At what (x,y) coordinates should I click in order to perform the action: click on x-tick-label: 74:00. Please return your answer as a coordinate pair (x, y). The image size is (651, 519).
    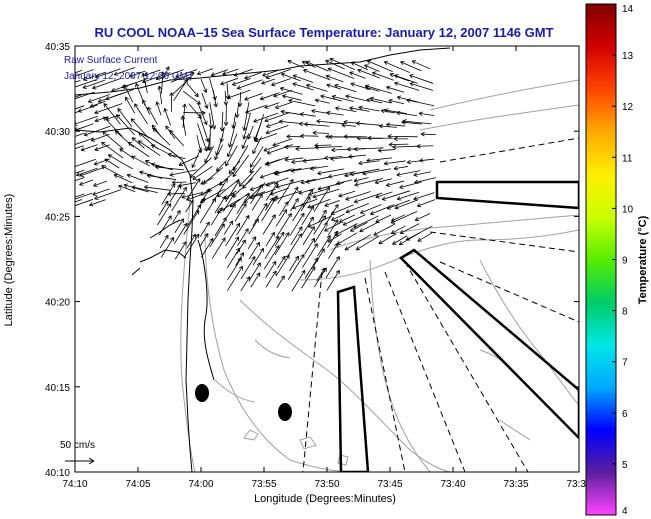
    Looking at the image, I should click on (200, 484).